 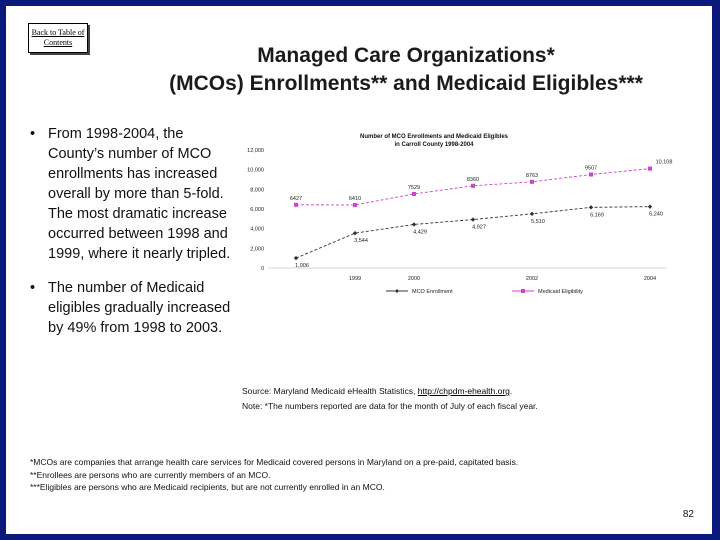 I want to click on data-label: 6427, so click(x=296, y=199).